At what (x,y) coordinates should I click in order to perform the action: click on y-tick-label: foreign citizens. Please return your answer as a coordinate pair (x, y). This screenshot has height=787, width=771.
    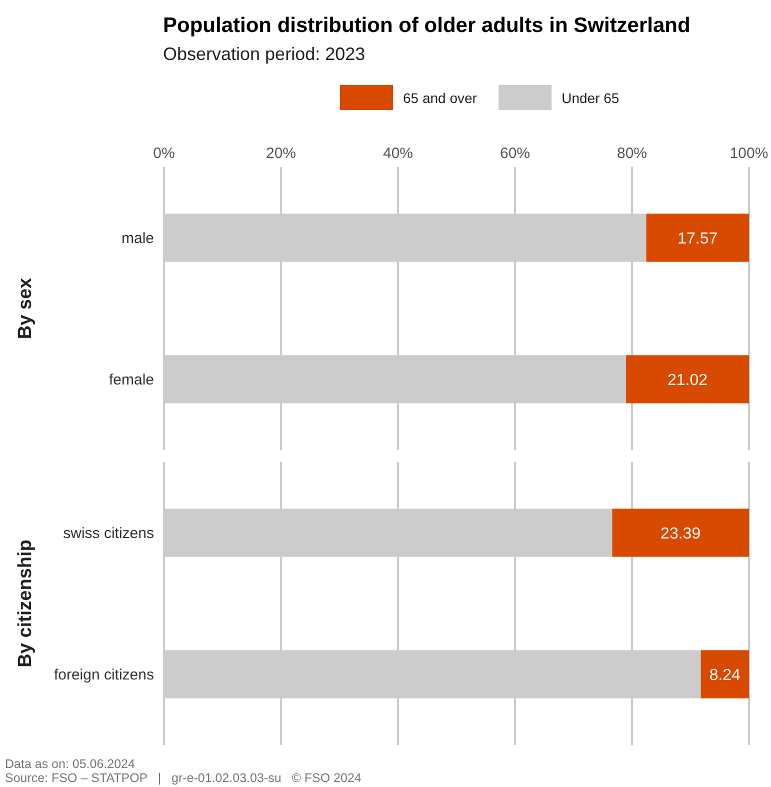
    Looking at the image, I should click on (104, 675).